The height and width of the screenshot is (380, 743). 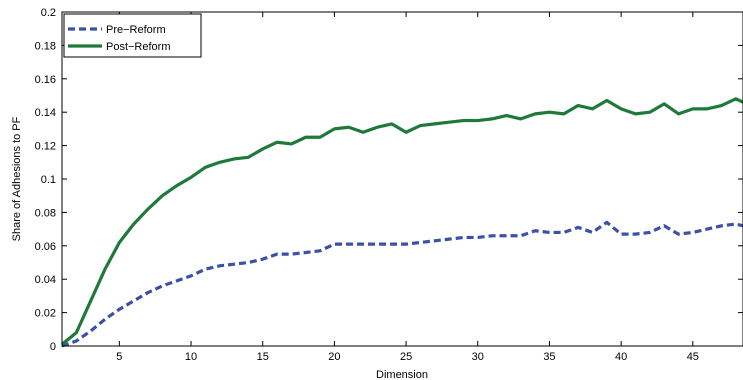 I want to click on legend-box, so click(x=132, y=35).